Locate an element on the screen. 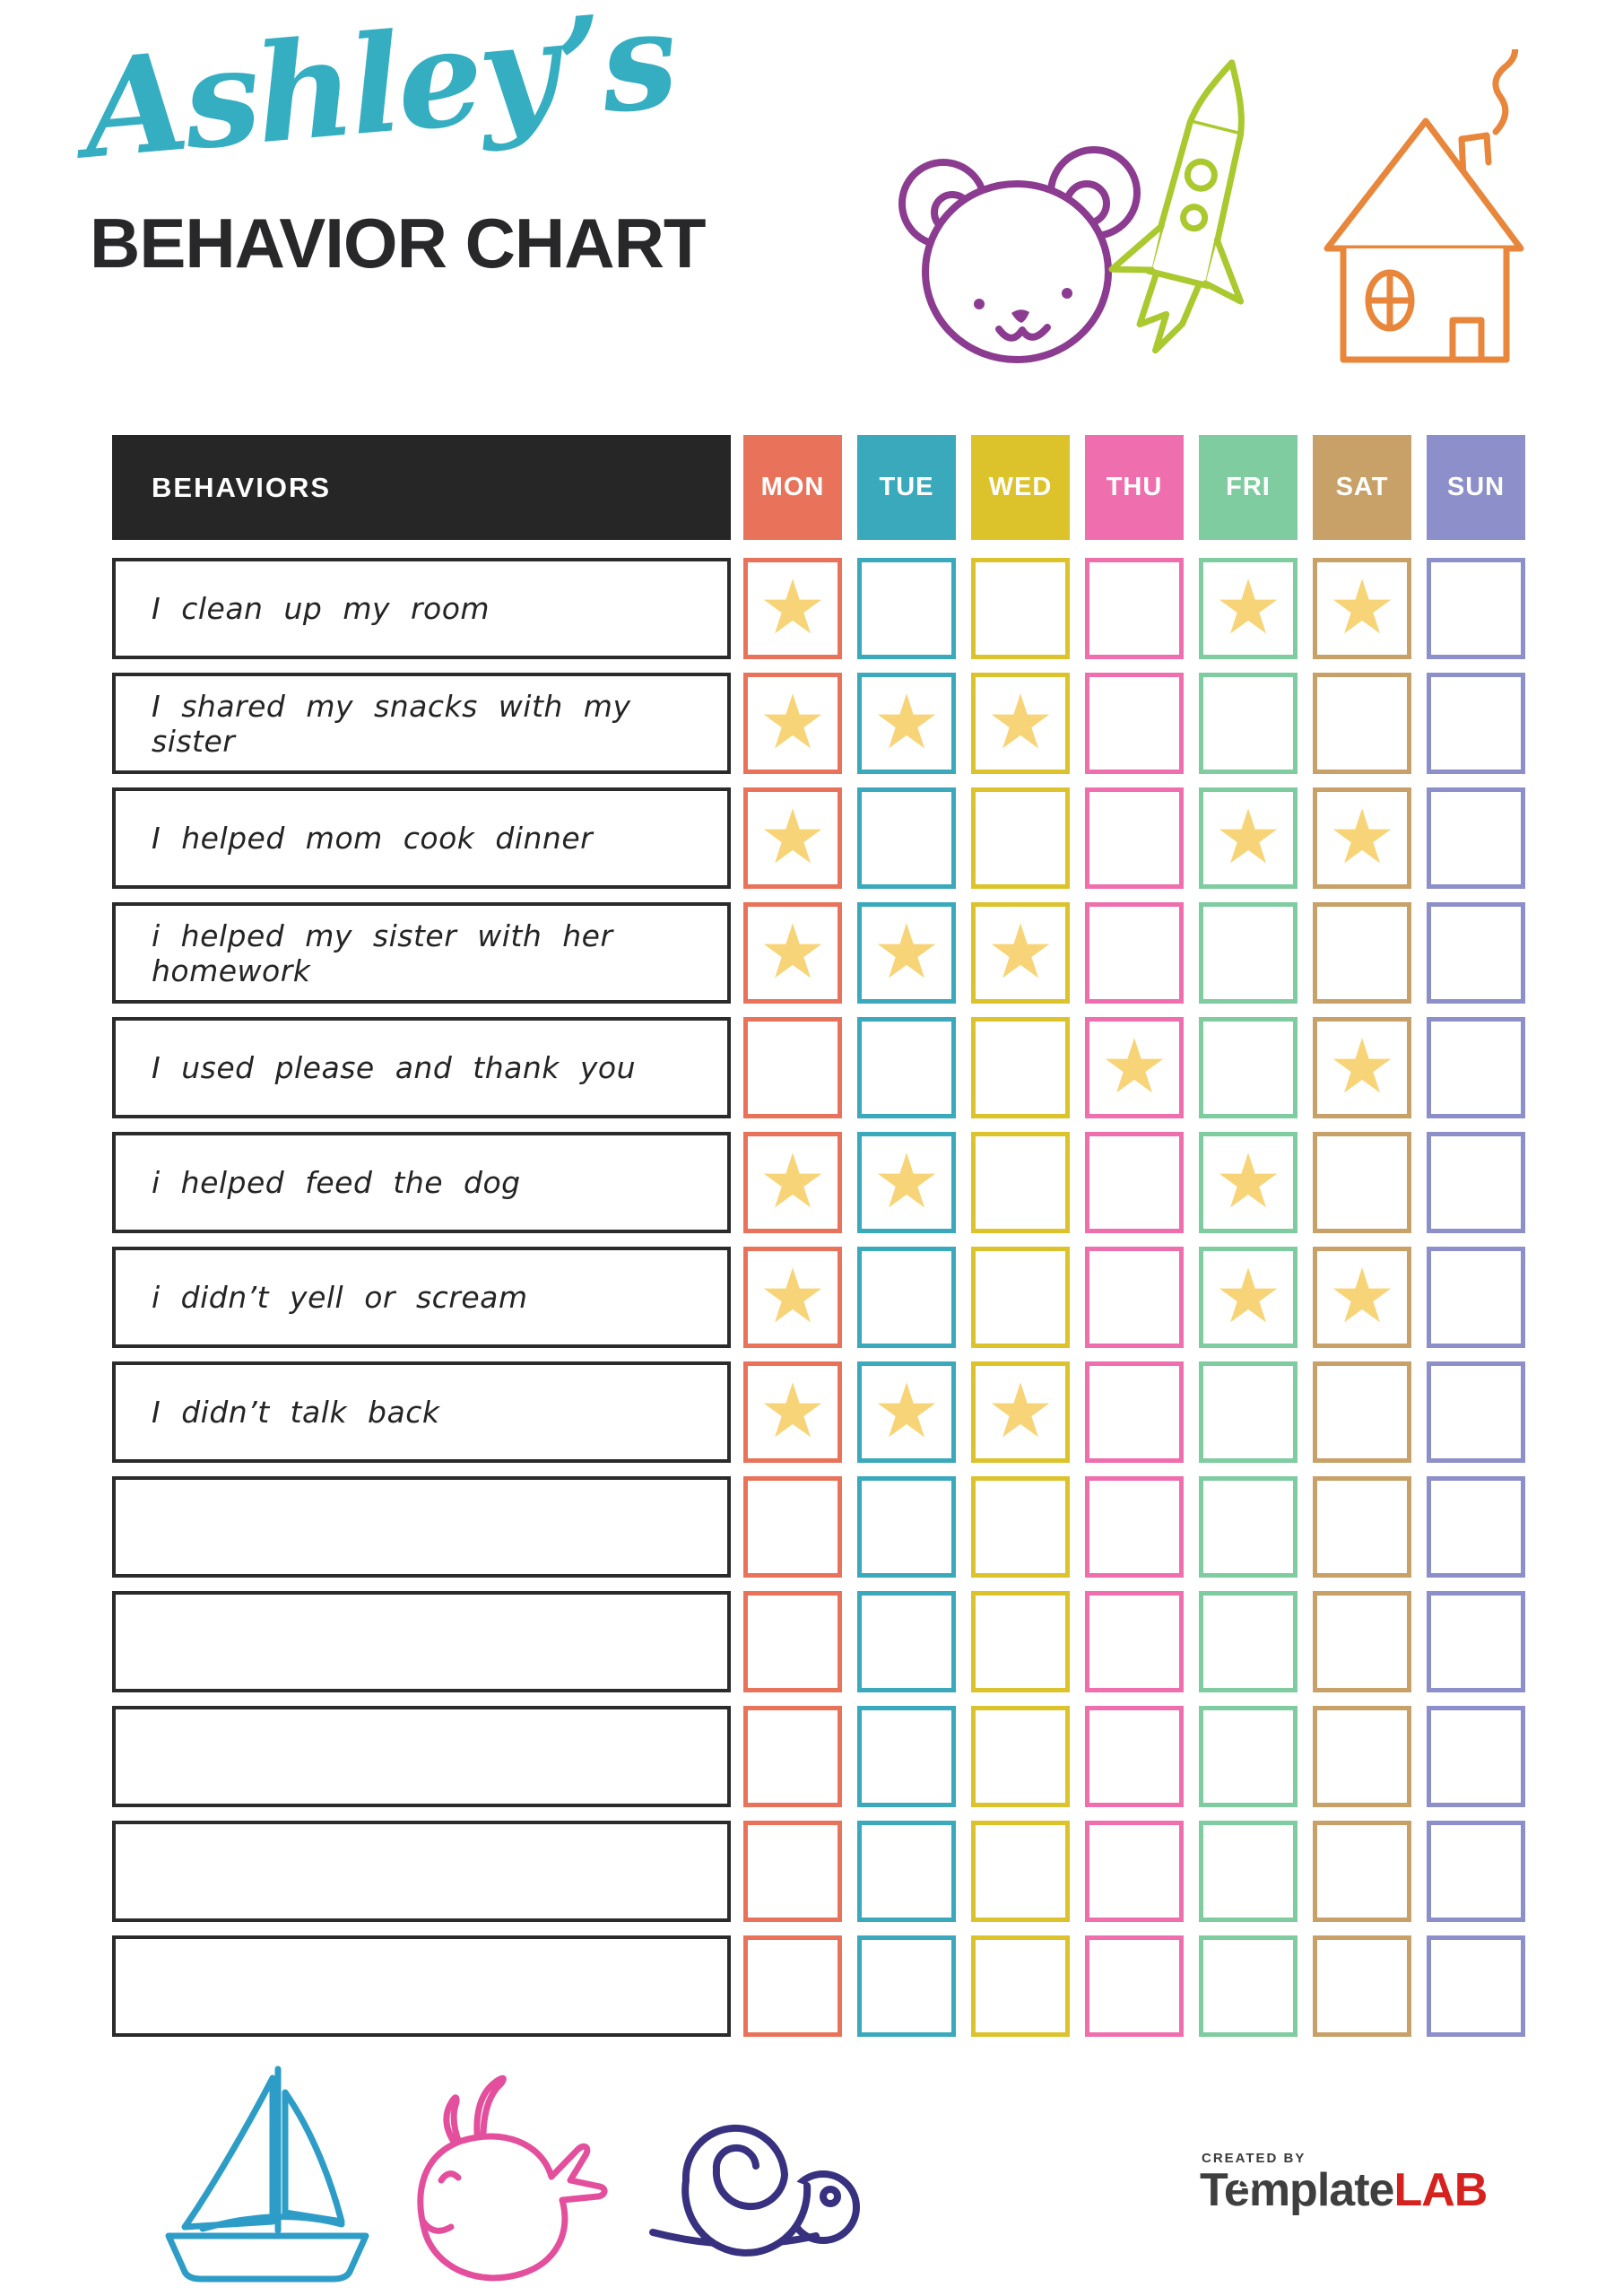  behavior-cell: I helped mom cook dinner is located at coordinates (421, 838).